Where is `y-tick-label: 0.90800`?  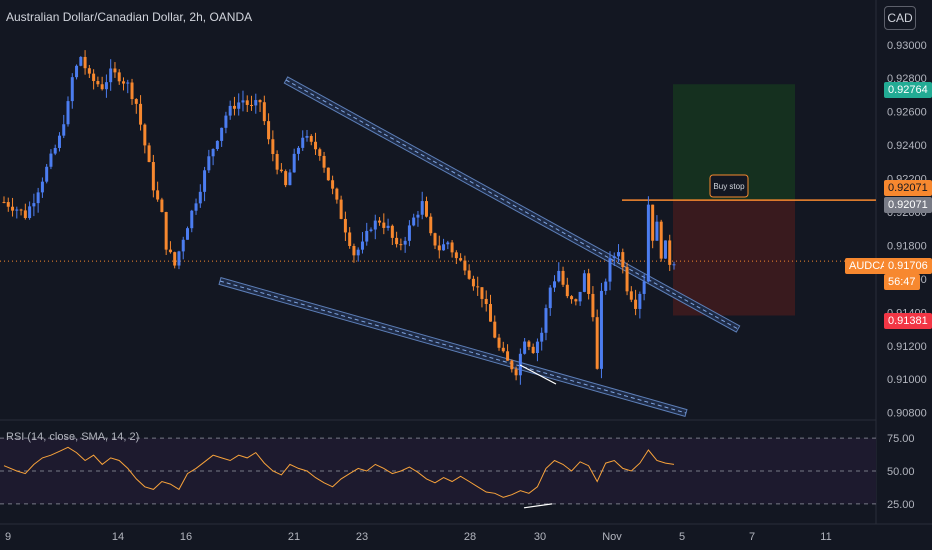 y-tick-label: 0.90800 is located at coordinates (907, 414).